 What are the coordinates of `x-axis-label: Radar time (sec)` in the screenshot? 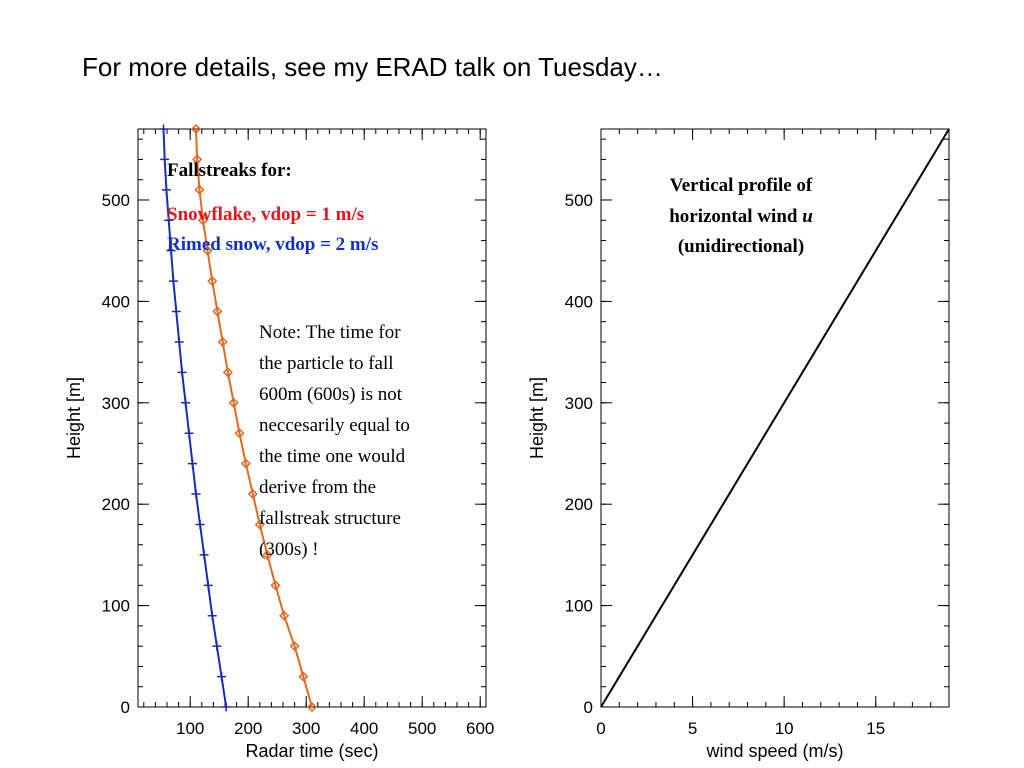 It's located at (311, 751).